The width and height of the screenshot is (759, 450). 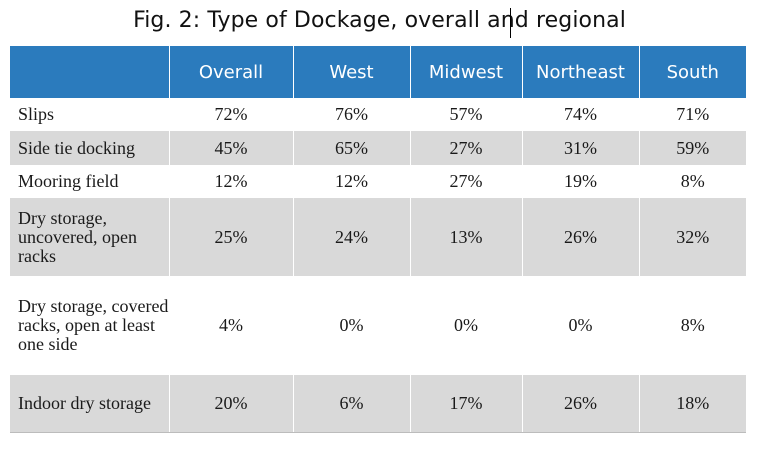 I want to click on cell-west: 0%, so click(x=351, y=325).